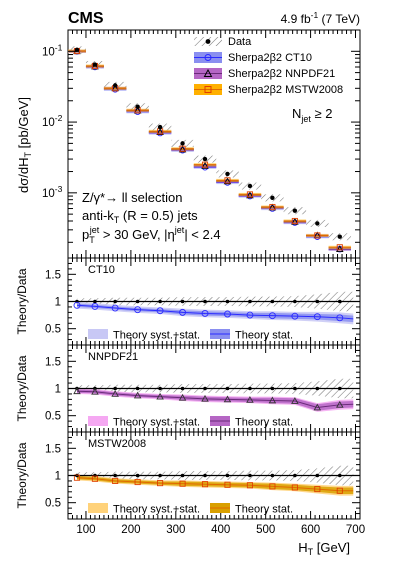  I want to click on xtick-label: 200, so click(130, 530).